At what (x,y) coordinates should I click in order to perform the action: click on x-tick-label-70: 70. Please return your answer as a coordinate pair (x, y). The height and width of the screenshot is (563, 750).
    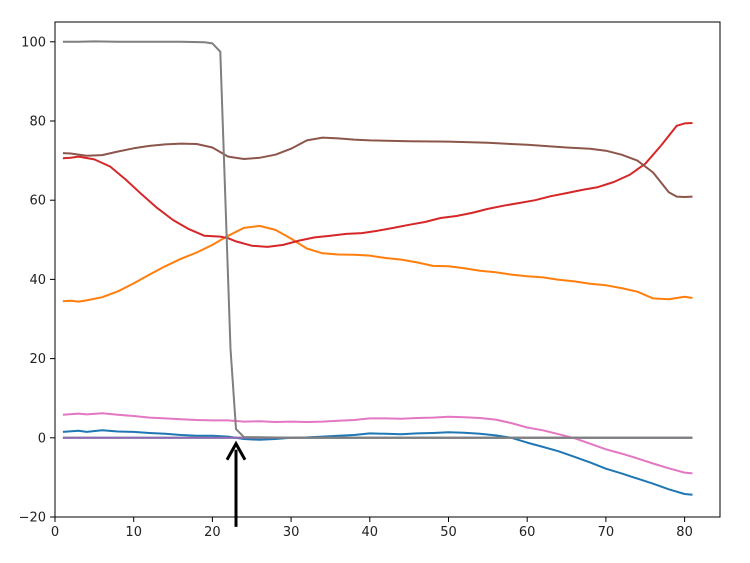
    Looking at the image, I should click on (606, 532).